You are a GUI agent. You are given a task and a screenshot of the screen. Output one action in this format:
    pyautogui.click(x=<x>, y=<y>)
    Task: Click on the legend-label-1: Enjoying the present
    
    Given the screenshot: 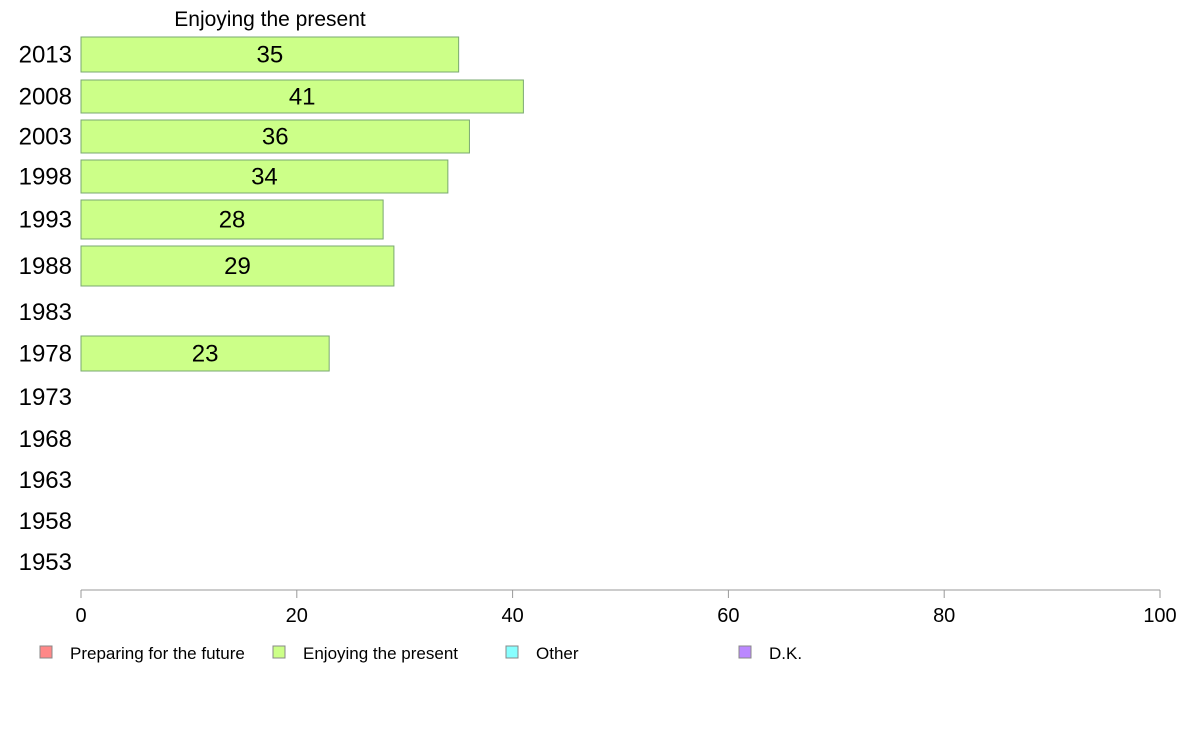 What is the action you would take?
    pyautogui.click(x=380, y=653)
    